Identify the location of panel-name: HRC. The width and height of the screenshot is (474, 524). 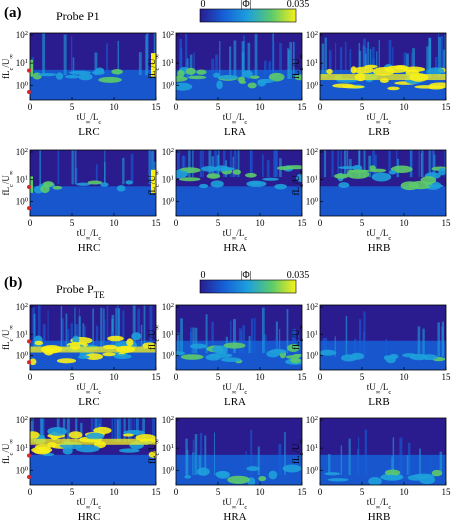
(89, 248).